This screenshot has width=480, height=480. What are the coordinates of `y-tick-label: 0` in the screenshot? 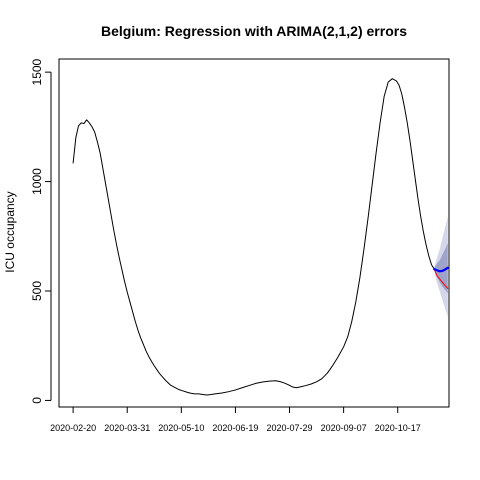 It's located at (37, 400).